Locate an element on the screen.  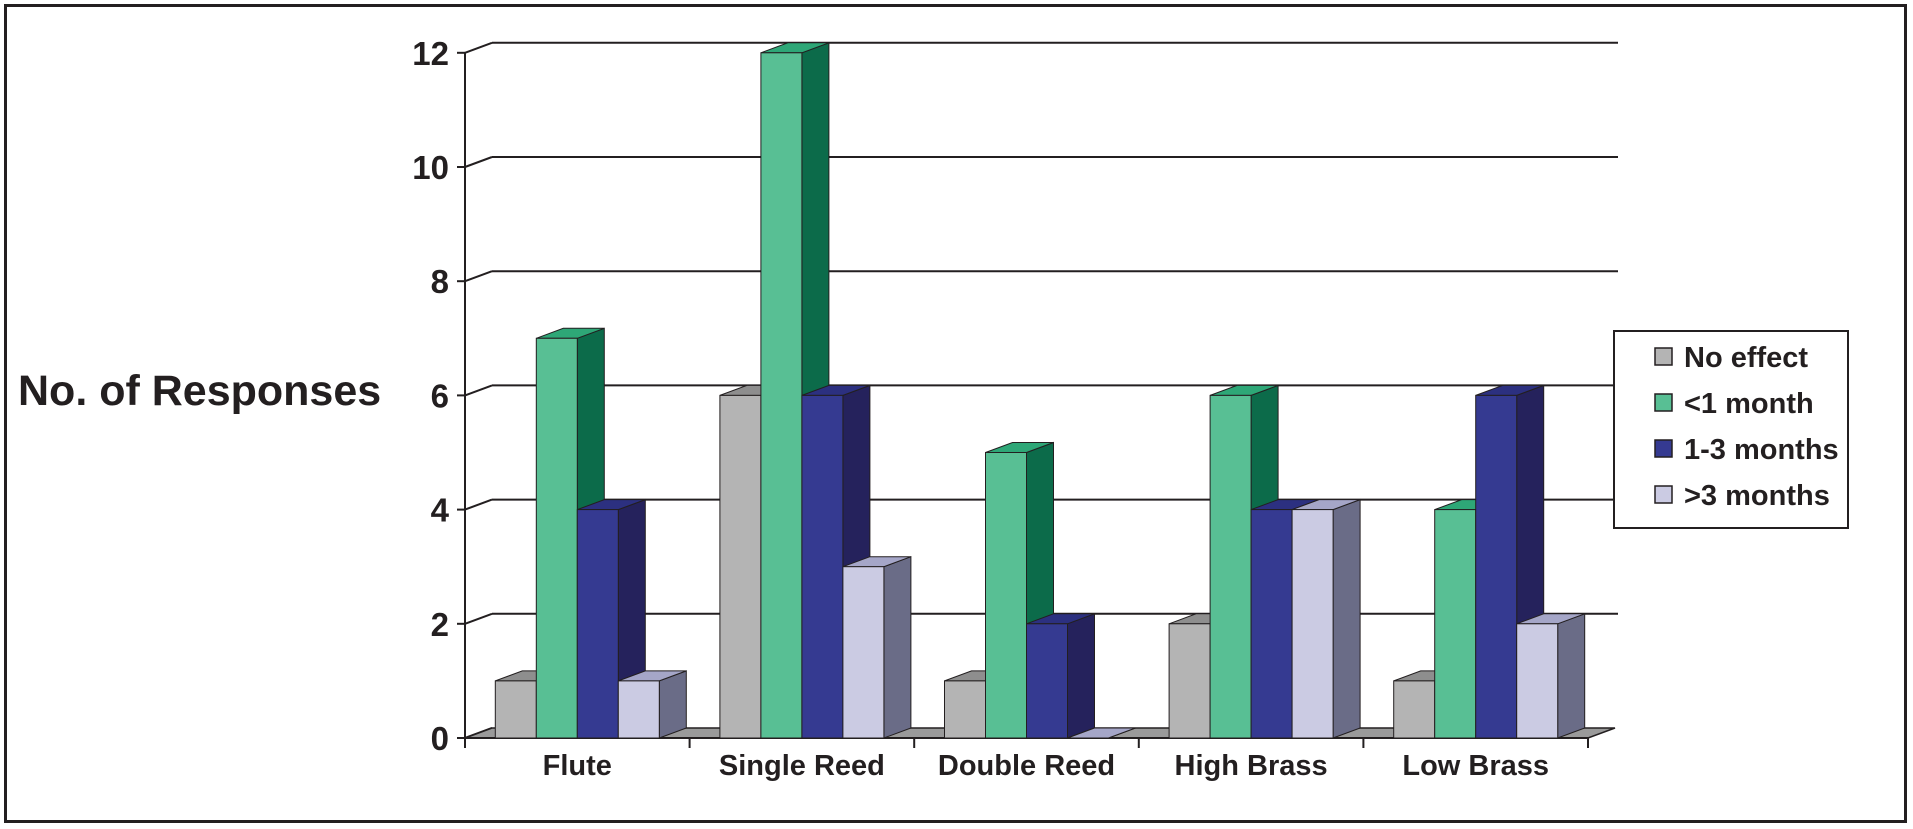
legend-box is located at coordinates (1731, 429).